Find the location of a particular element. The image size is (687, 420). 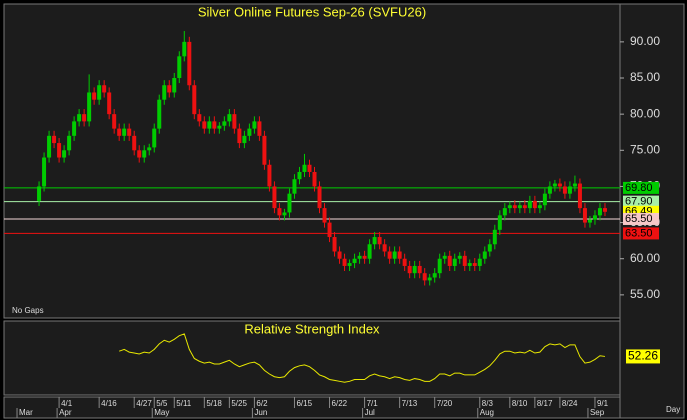

x-tick-label: 8/24 is located at coordinates (570, 403).